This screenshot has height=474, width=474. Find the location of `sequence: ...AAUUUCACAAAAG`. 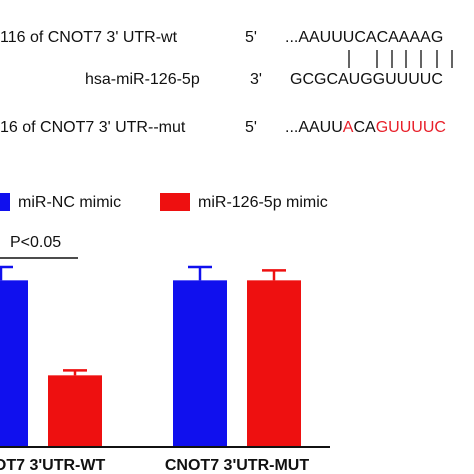

sequence: ...AAUUUCACAAAAG is located at coordinates (364, 37).